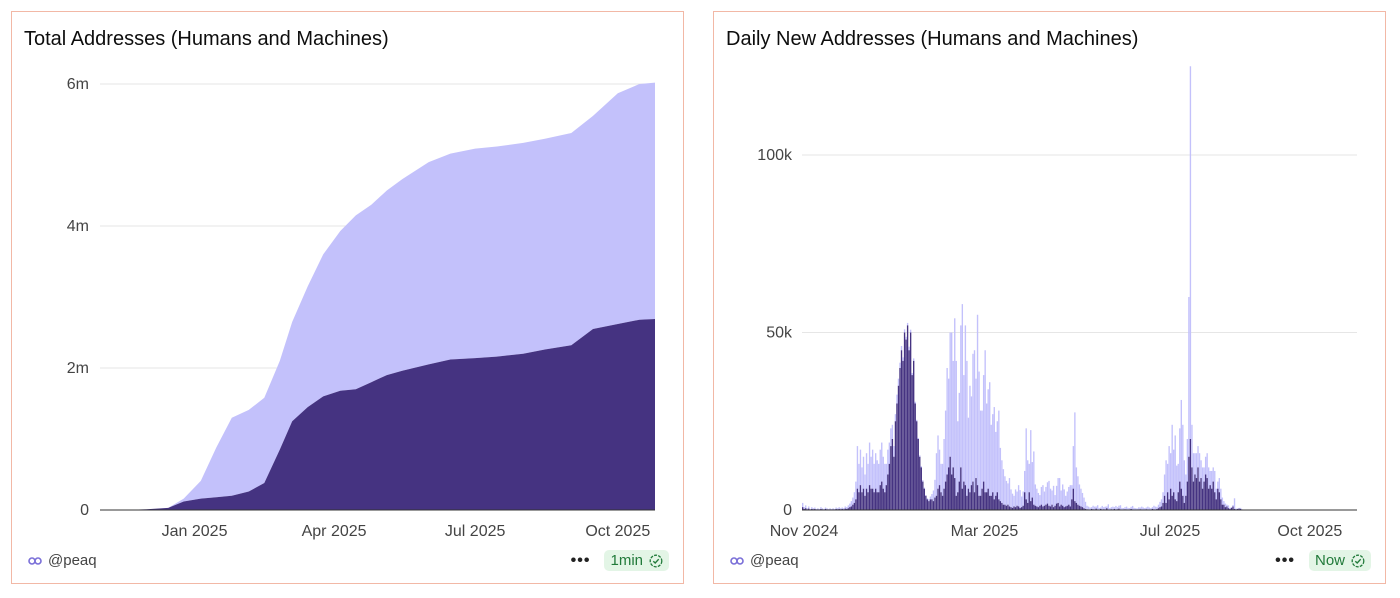 The image size is (1400, 598). I want to click on x-tick-label: Nov 2024, so click(804, 531).